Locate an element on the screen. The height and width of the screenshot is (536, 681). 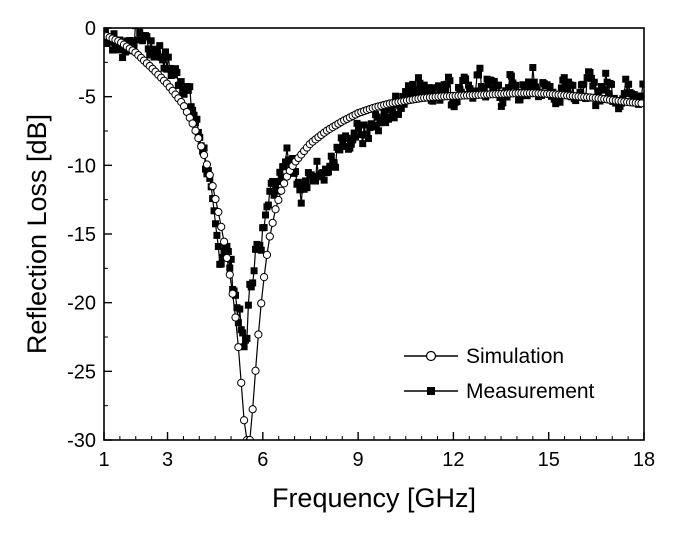
legend-measurement-marker is located at coordinates (431, 391).